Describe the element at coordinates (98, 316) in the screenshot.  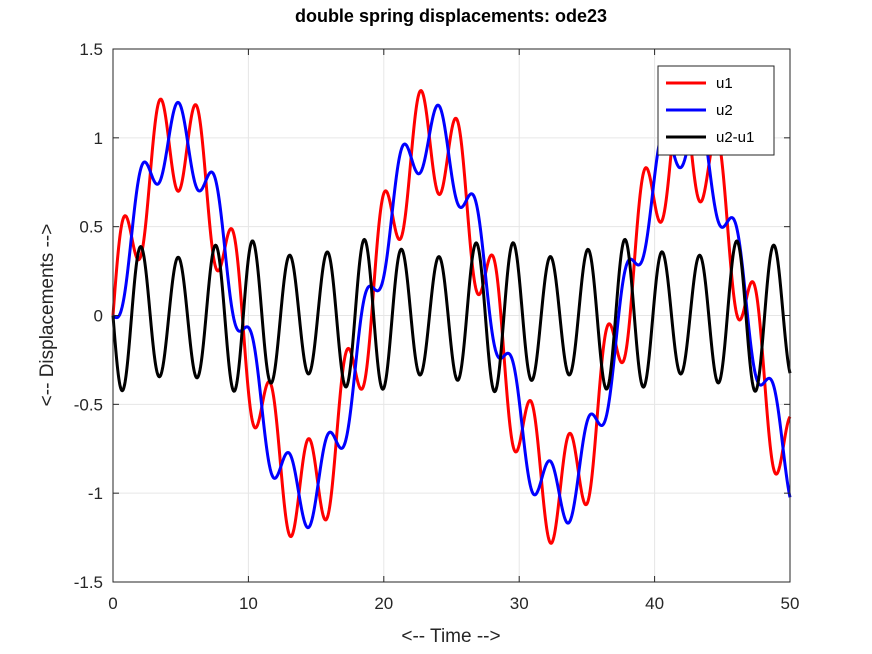
I see `y-tick-label: 0` at that location.